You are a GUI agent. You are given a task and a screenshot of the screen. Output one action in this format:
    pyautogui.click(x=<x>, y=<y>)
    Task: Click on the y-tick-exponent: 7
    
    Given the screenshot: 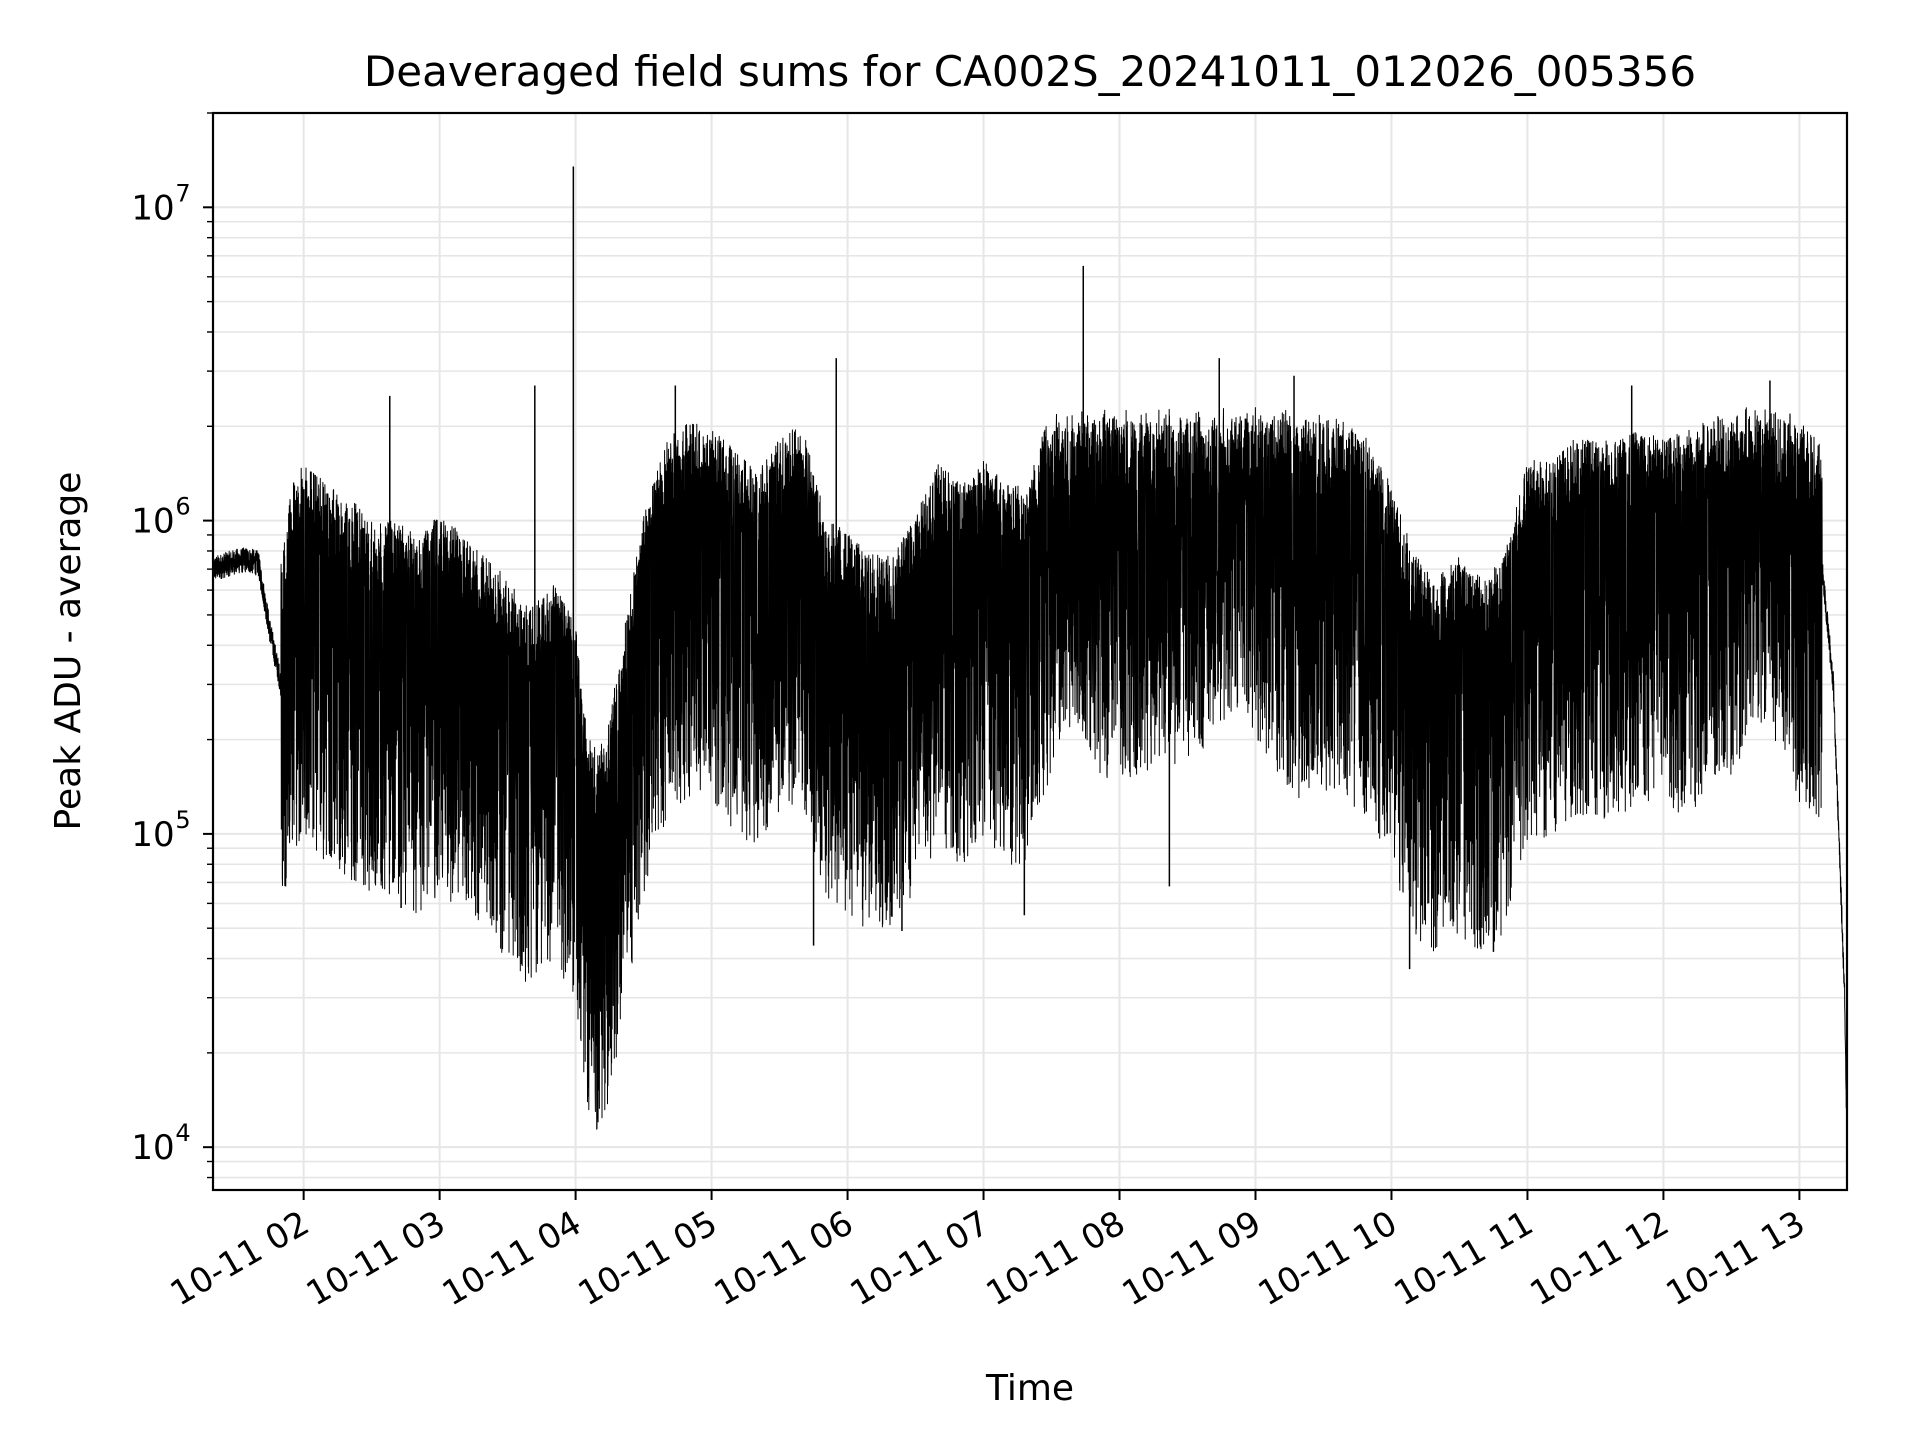 What is the action you would take?
    pyautogui.click(x=182, y=193)
    